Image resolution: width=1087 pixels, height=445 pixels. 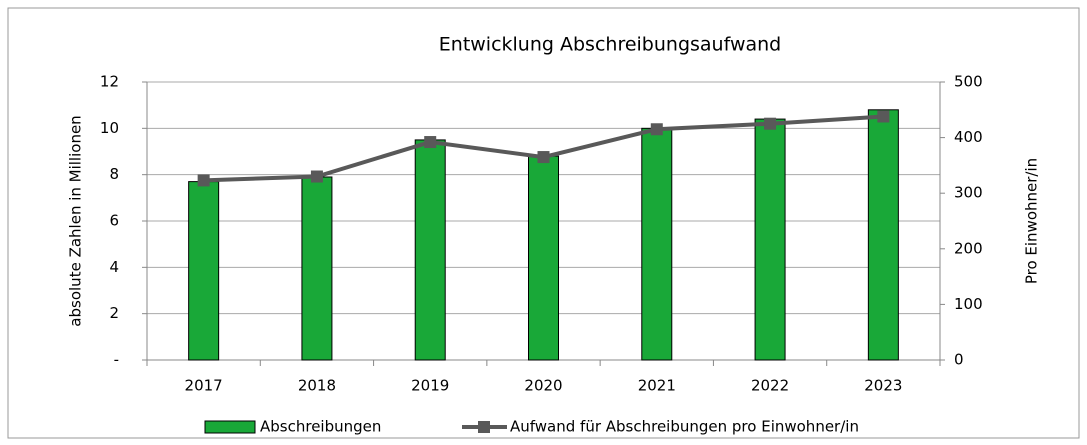 I want to click on x-tick-label: 2021, so click(x=657, y=386).